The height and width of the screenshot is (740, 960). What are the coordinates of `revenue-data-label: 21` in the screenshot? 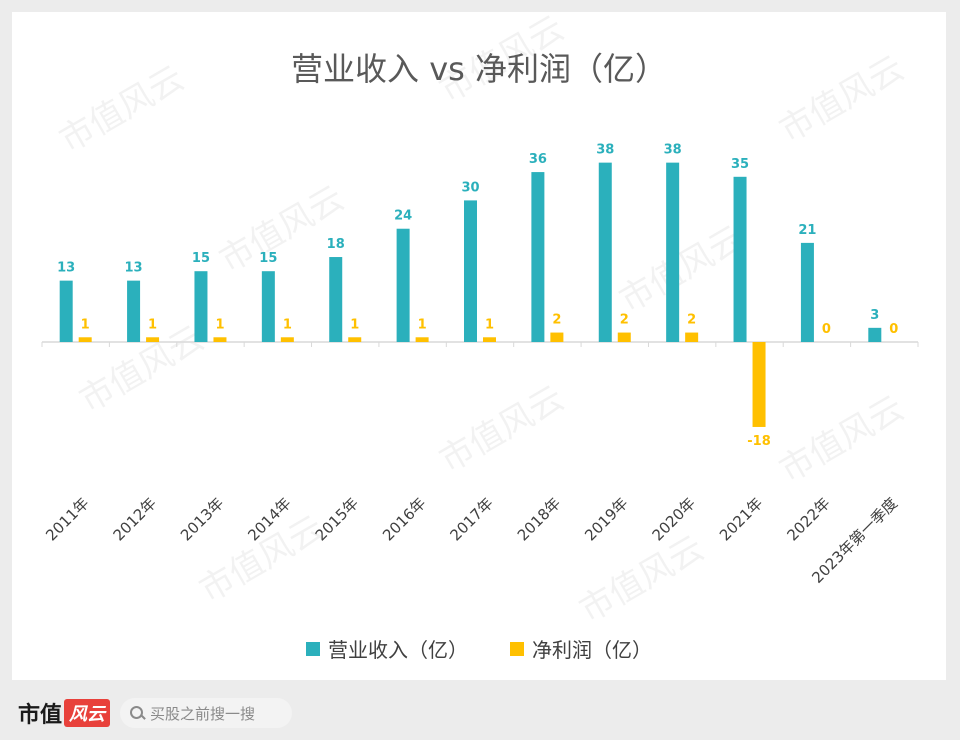 It's located at (807, 230).